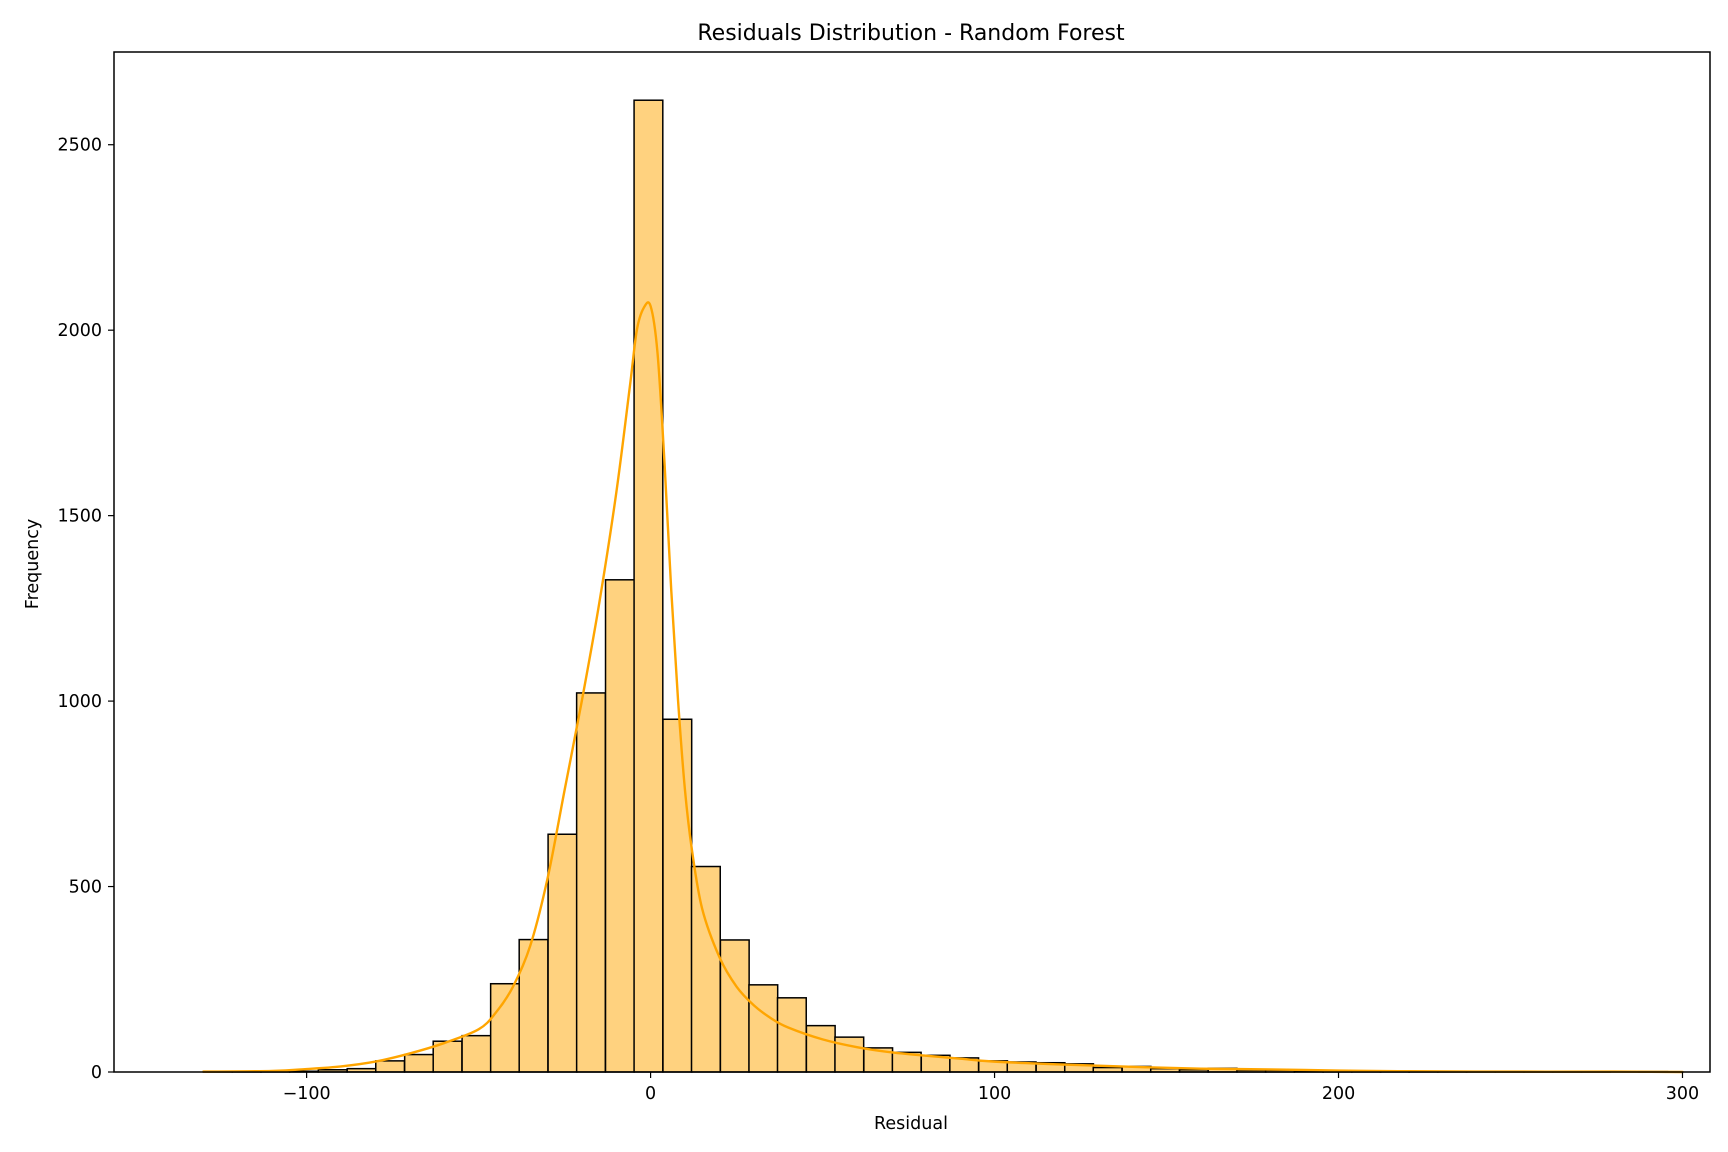 The height and width of the screenshot is (1152, 1728). Describe the element at coordinates (85, 888) in the screenshot. I see `y-tick-label-1: 500` at that location.